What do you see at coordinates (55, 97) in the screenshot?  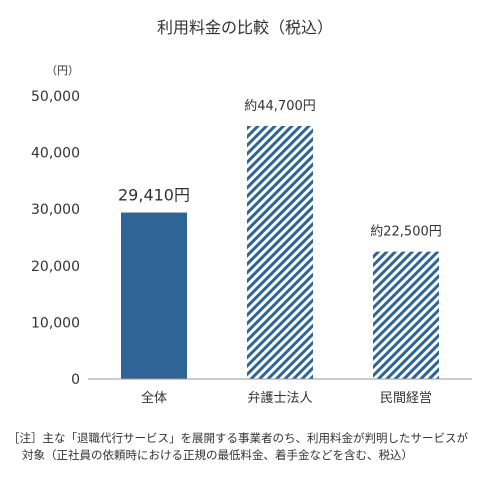 I see `y-tick-label: 50,000` at bounding box center [55, 97].